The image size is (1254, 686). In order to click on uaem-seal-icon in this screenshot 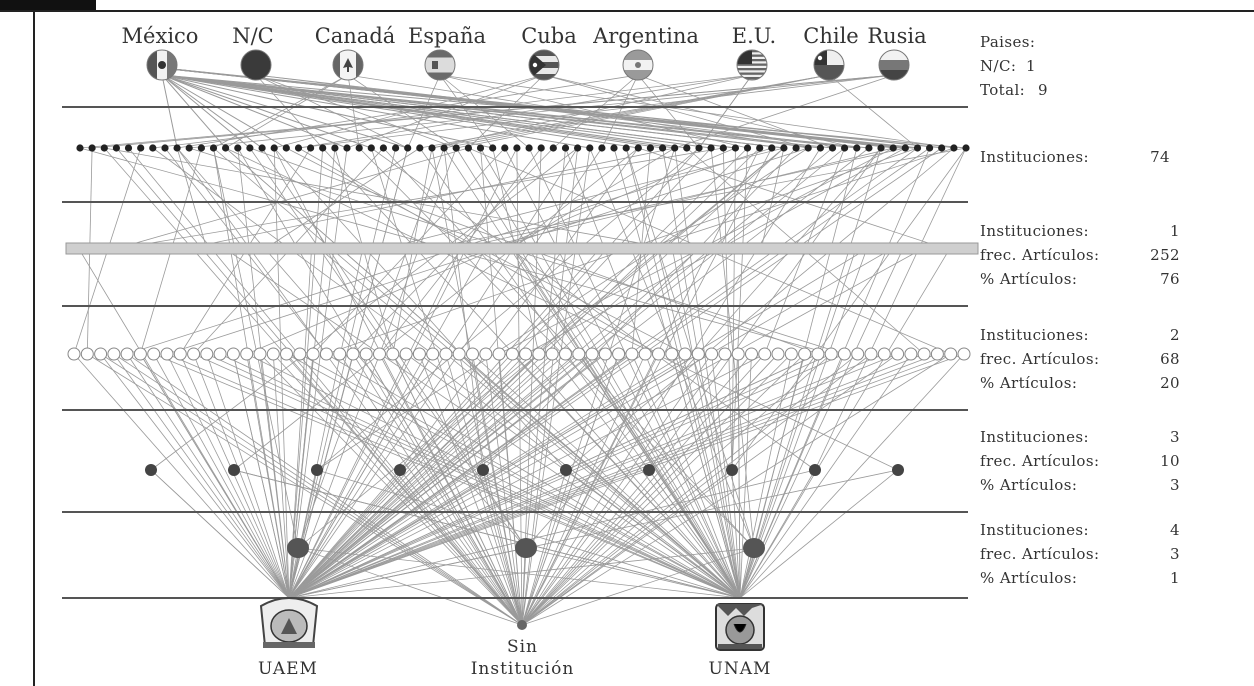, I will do `click(289, 622)`.